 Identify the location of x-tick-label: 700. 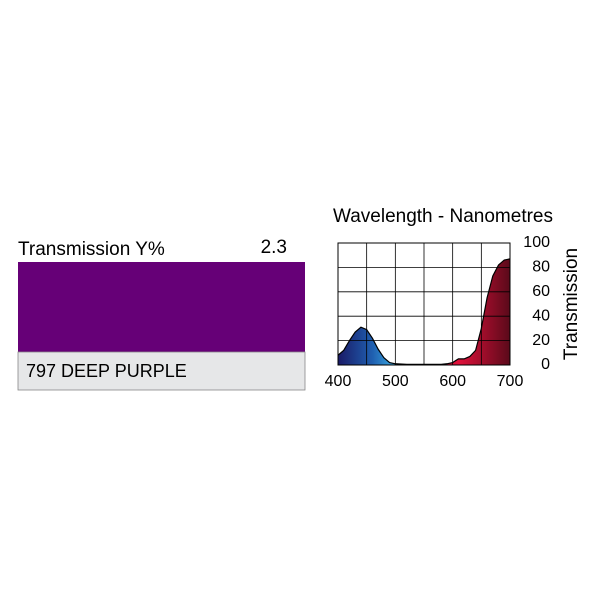
(510, 381).